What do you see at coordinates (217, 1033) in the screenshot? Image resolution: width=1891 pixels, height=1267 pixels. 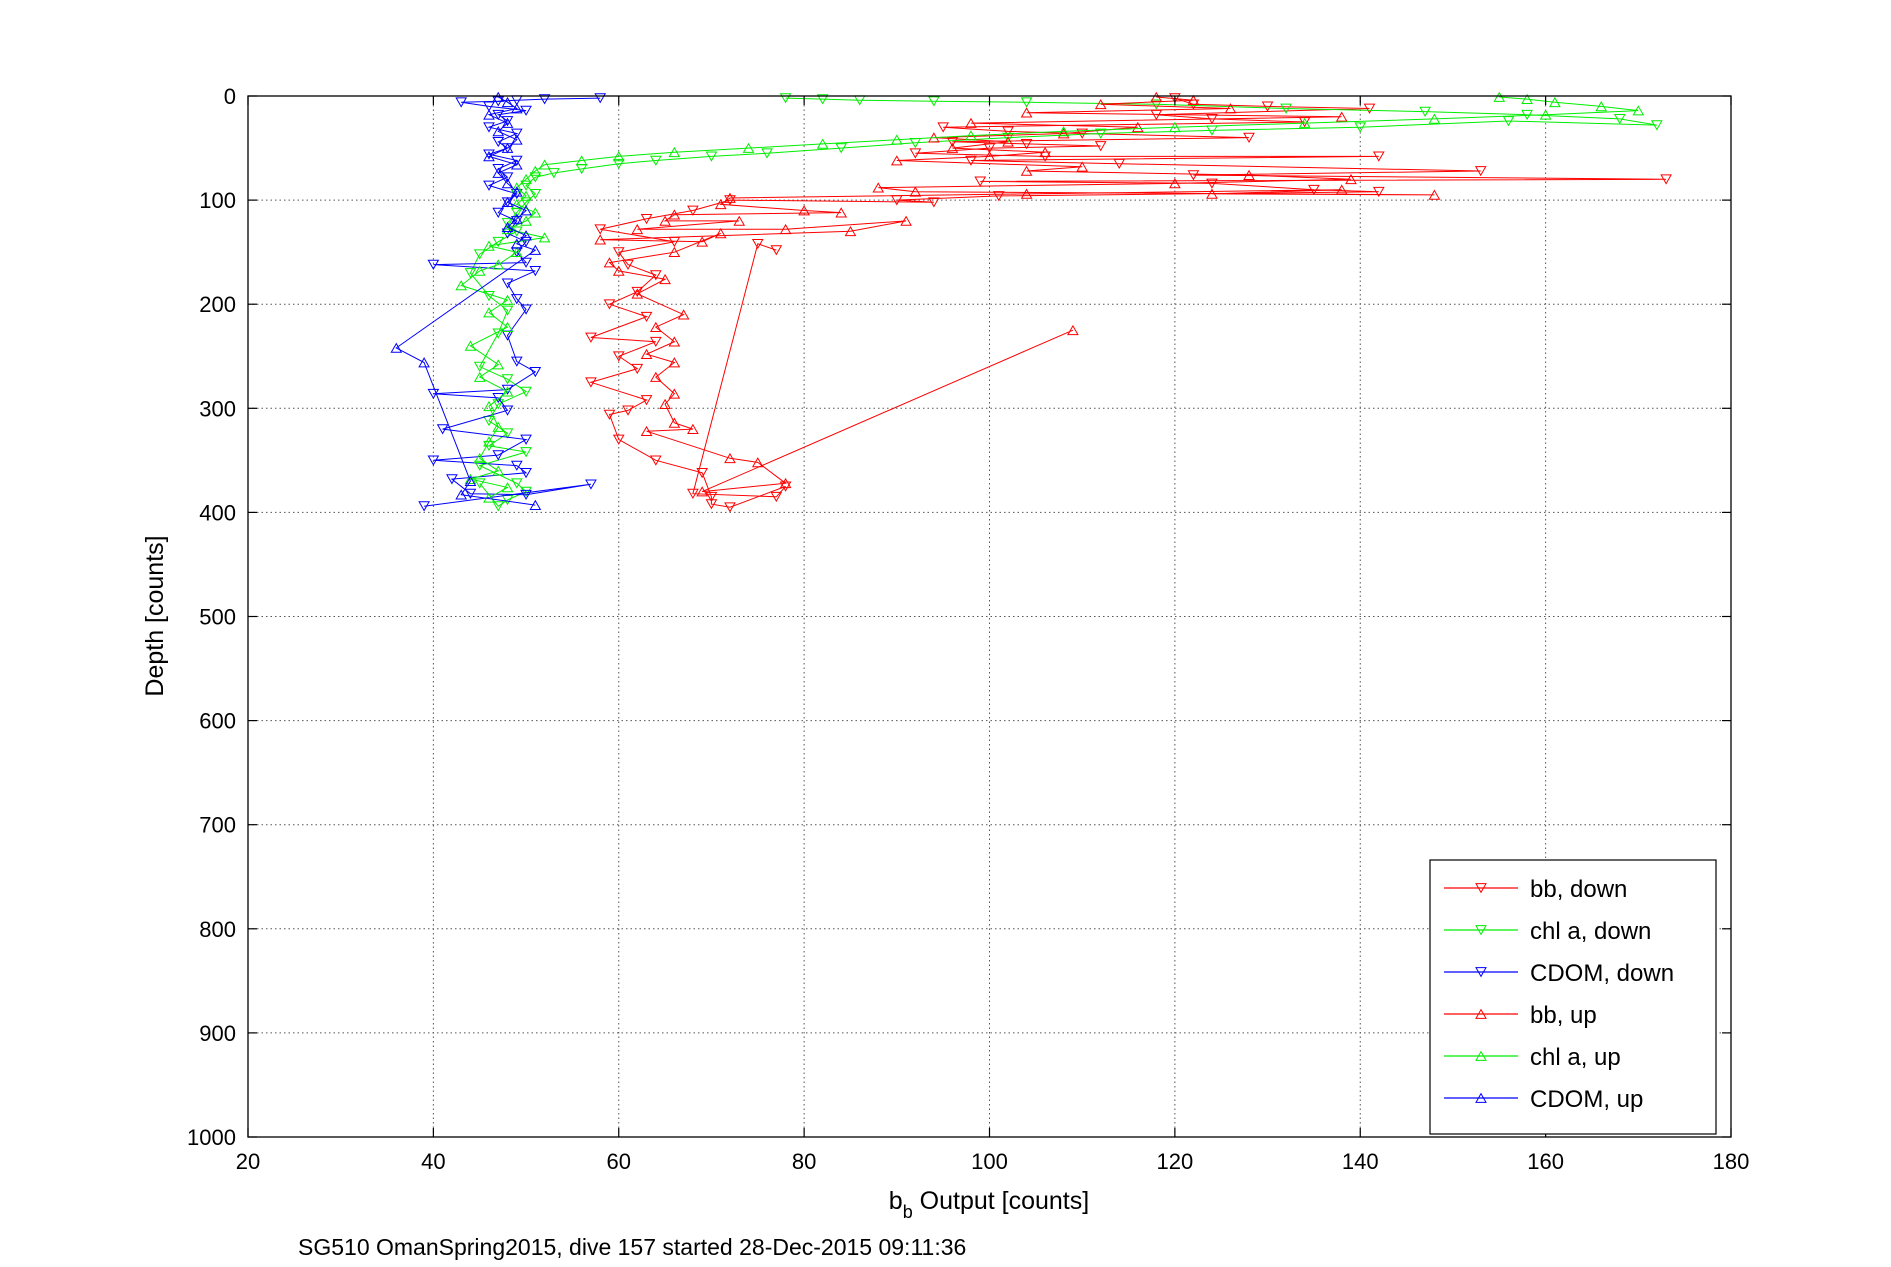 I see `y-tick-label: 900` at bounding box center [217, 1033].